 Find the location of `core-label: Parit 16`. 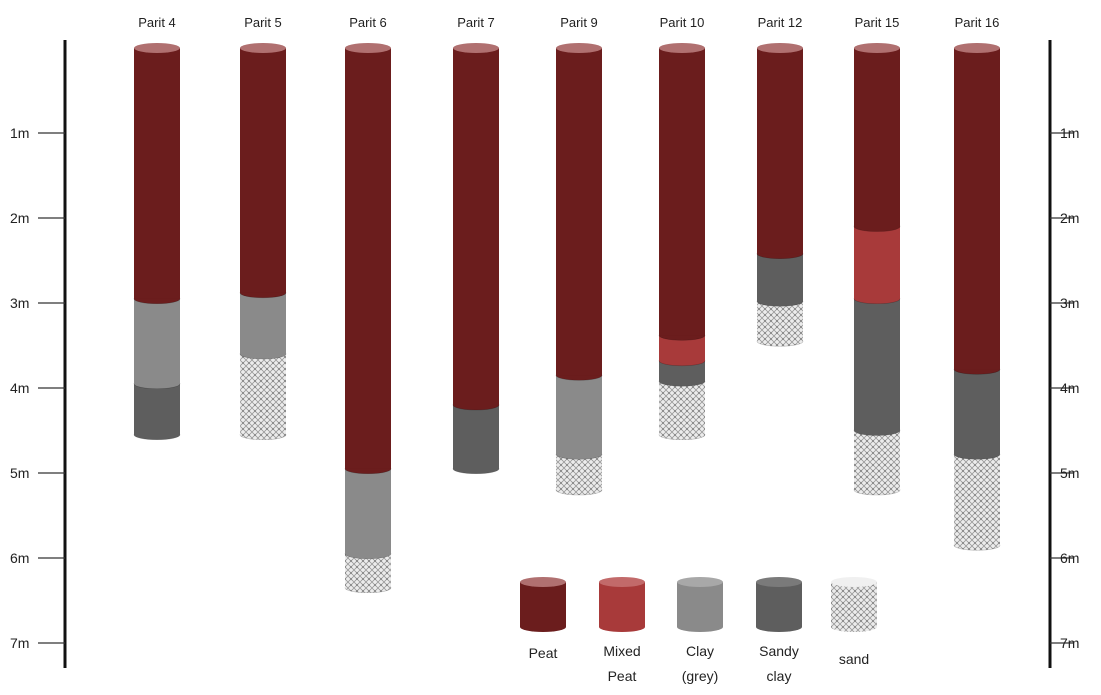

core-label: Parit 16 is located at coordinates (977, 22).